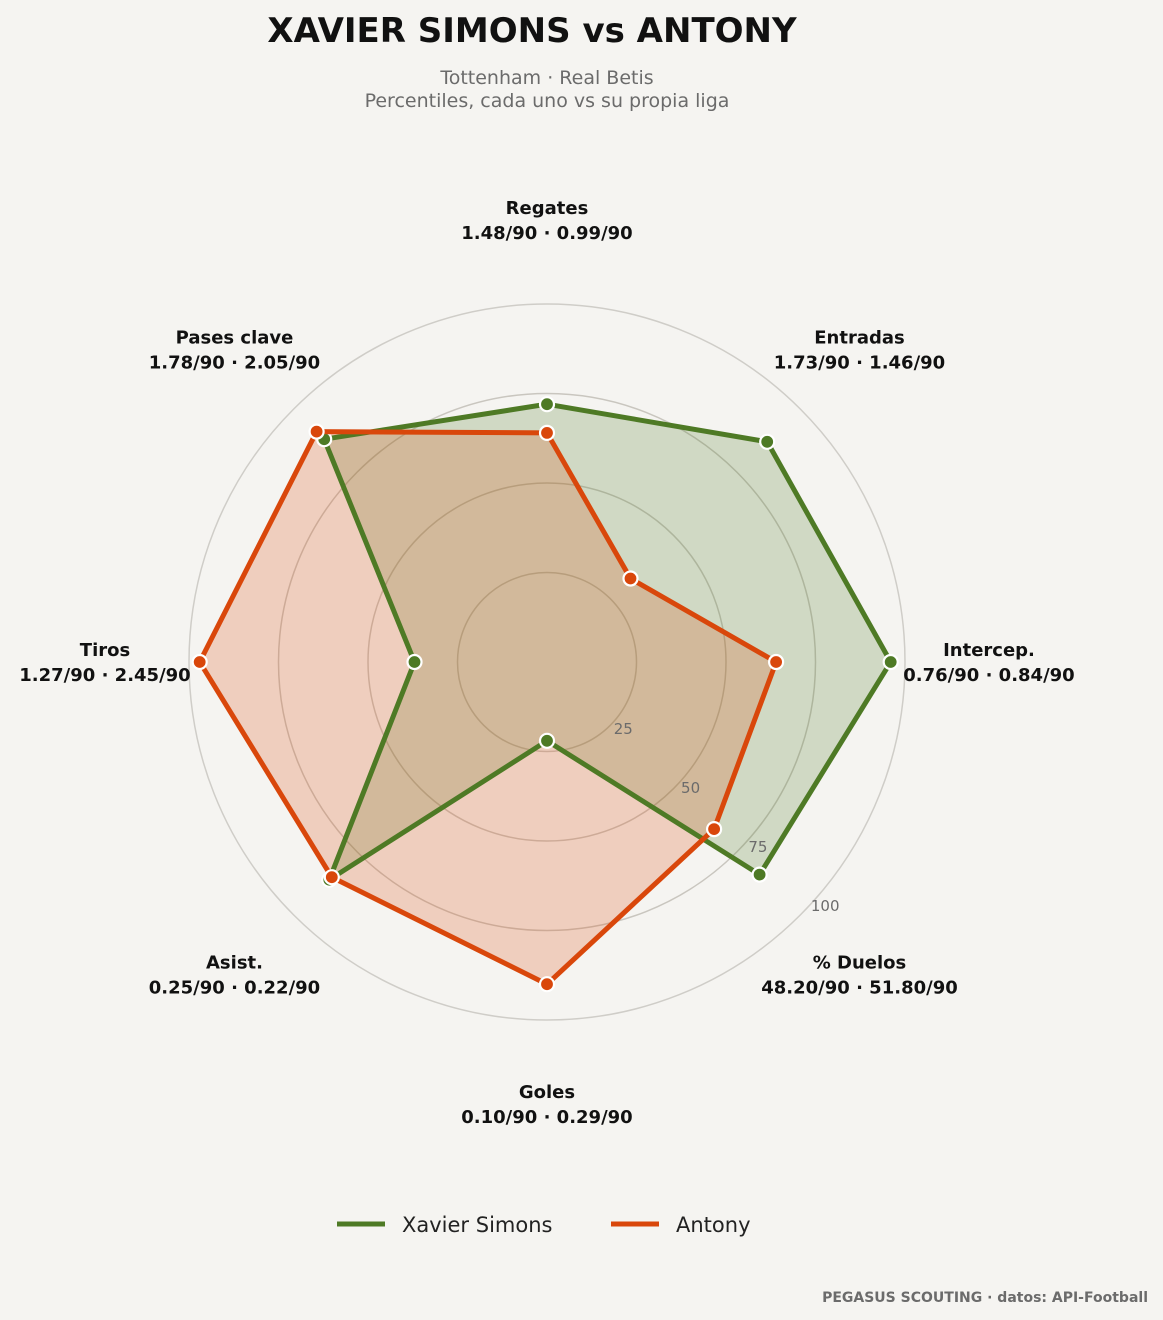 Image resolution: width=1163 pixels, height=1320 pixels. I want to click on chart-title: XAVIER SIMONS vs ANTONY, so click(532, 31).